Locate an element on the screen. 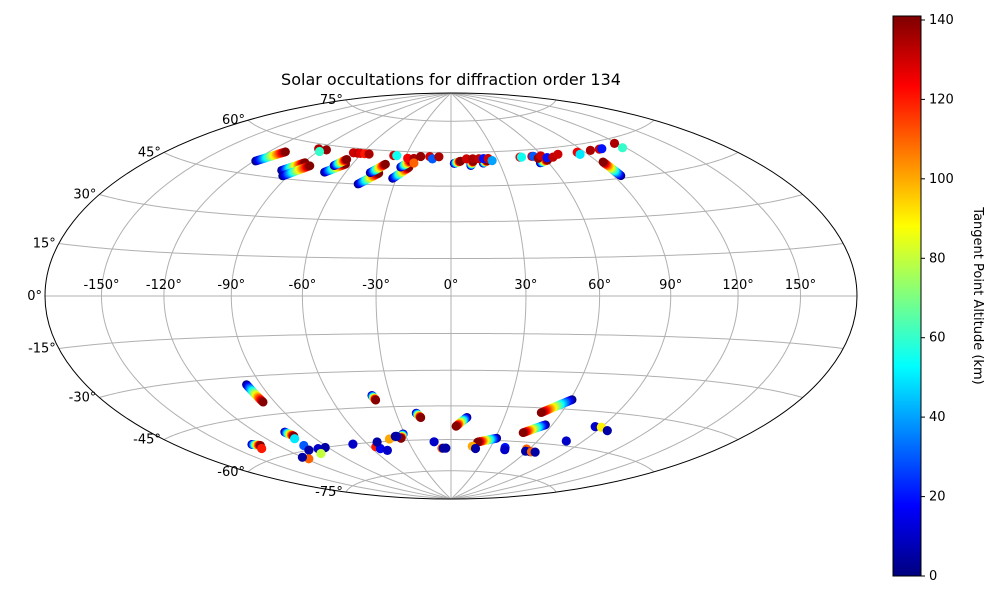 The image size is (1000, 600). y-tick-label: -30° is located at coordinates (83, 398).